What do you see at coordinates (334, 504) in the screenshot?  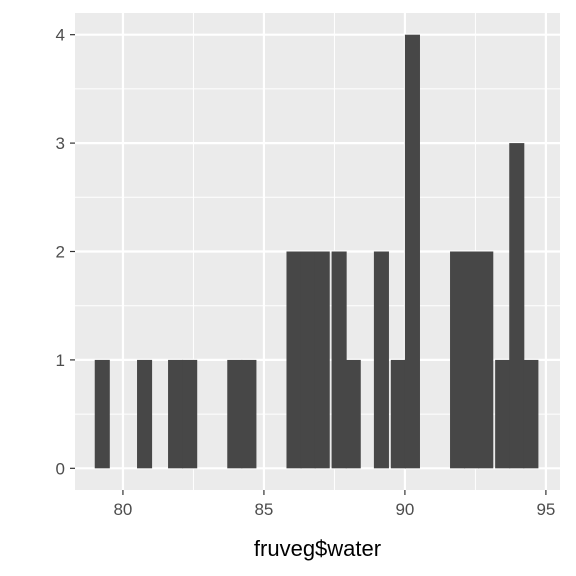 I see `x-axis: 80 85 90 95` at bounding box center [334, 504].